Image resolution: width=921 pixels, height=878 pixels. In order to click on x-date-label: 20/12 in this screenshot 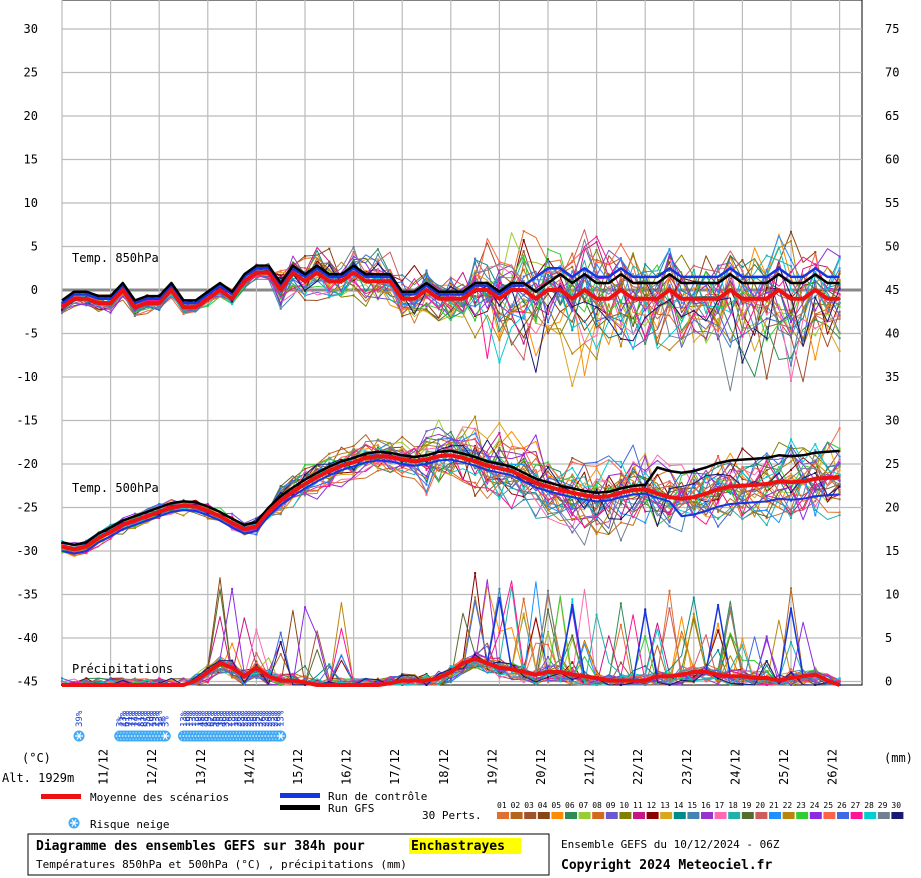, I will do `click(541, 767)`.